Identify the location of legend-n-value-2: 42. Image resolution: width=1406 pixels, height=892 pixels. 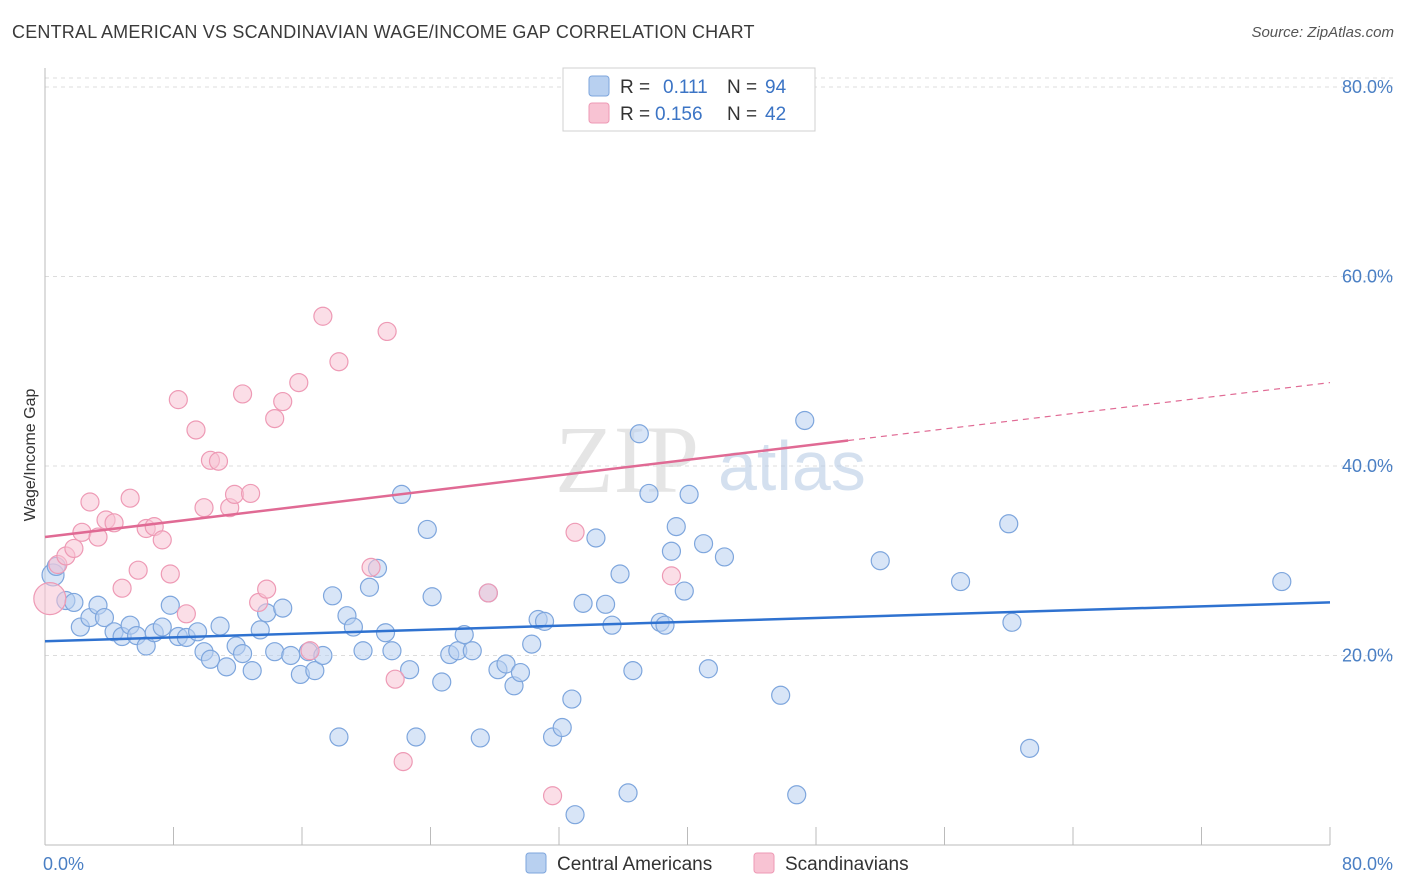
(775, 114).